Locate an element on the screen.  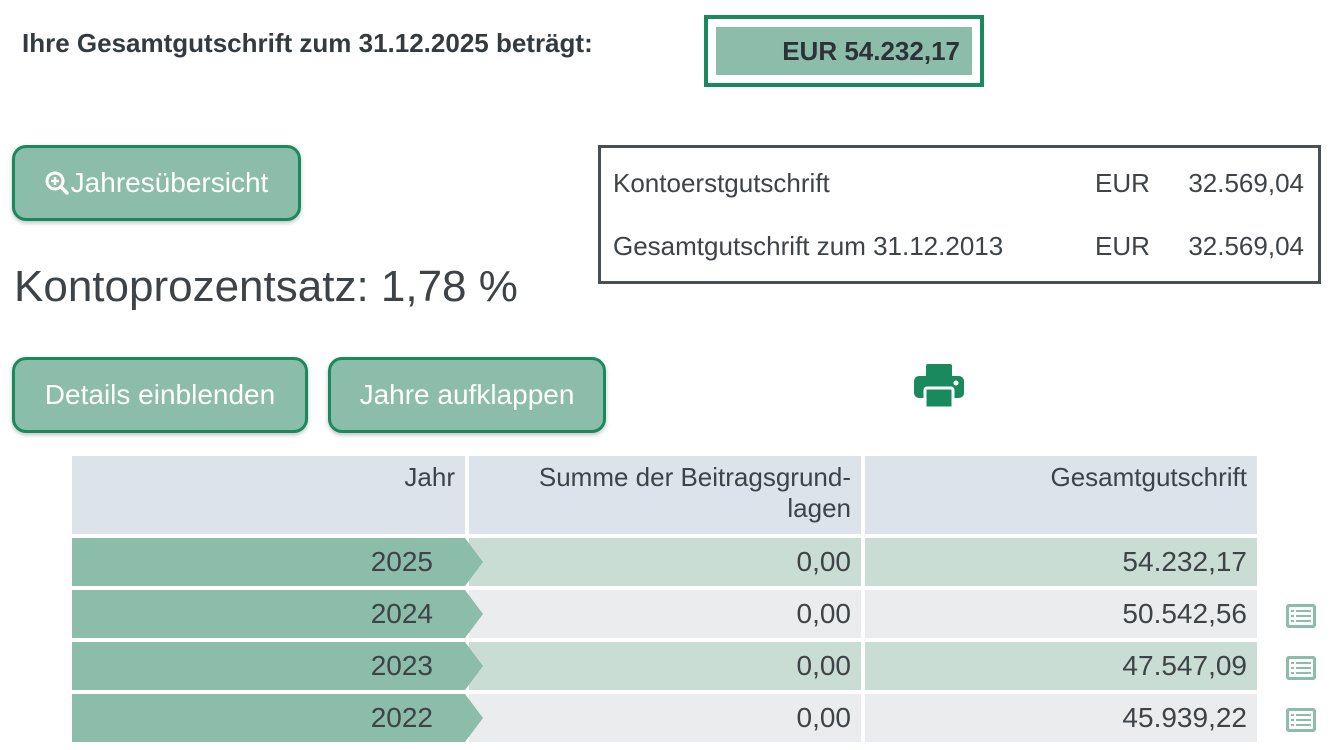
total-credit-cell: 50.542,56 is located at coordinates (1061, 614).